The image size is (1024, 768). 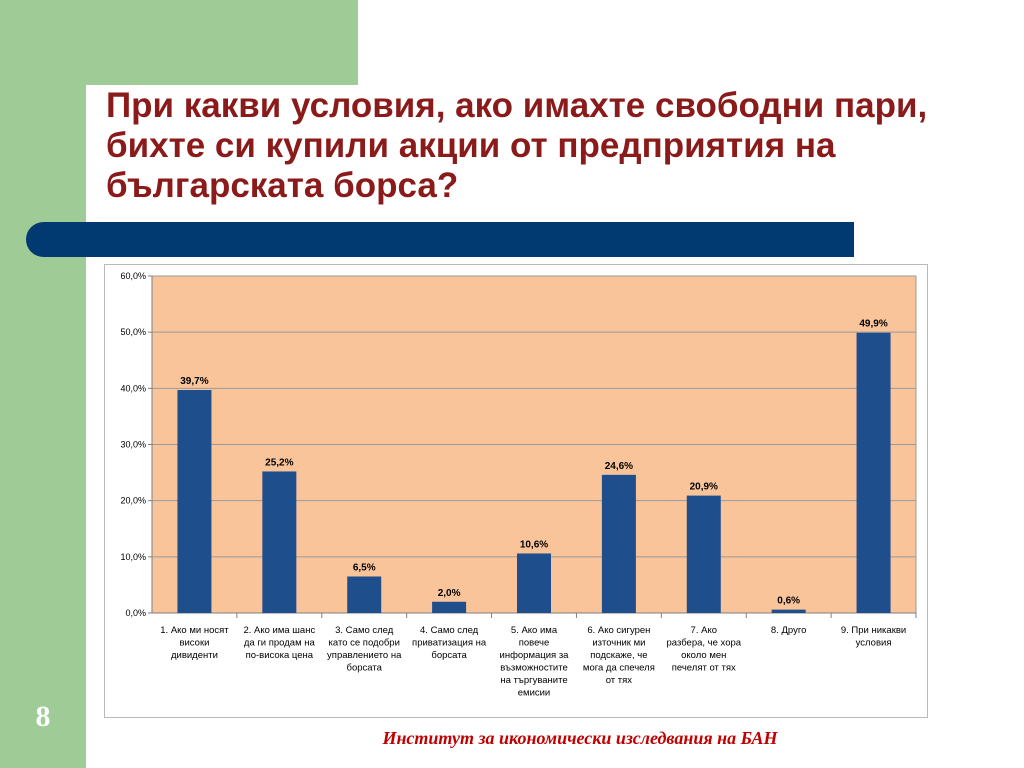 I want to click on category-label-line: приватизация на, so click(x=449, y=643).